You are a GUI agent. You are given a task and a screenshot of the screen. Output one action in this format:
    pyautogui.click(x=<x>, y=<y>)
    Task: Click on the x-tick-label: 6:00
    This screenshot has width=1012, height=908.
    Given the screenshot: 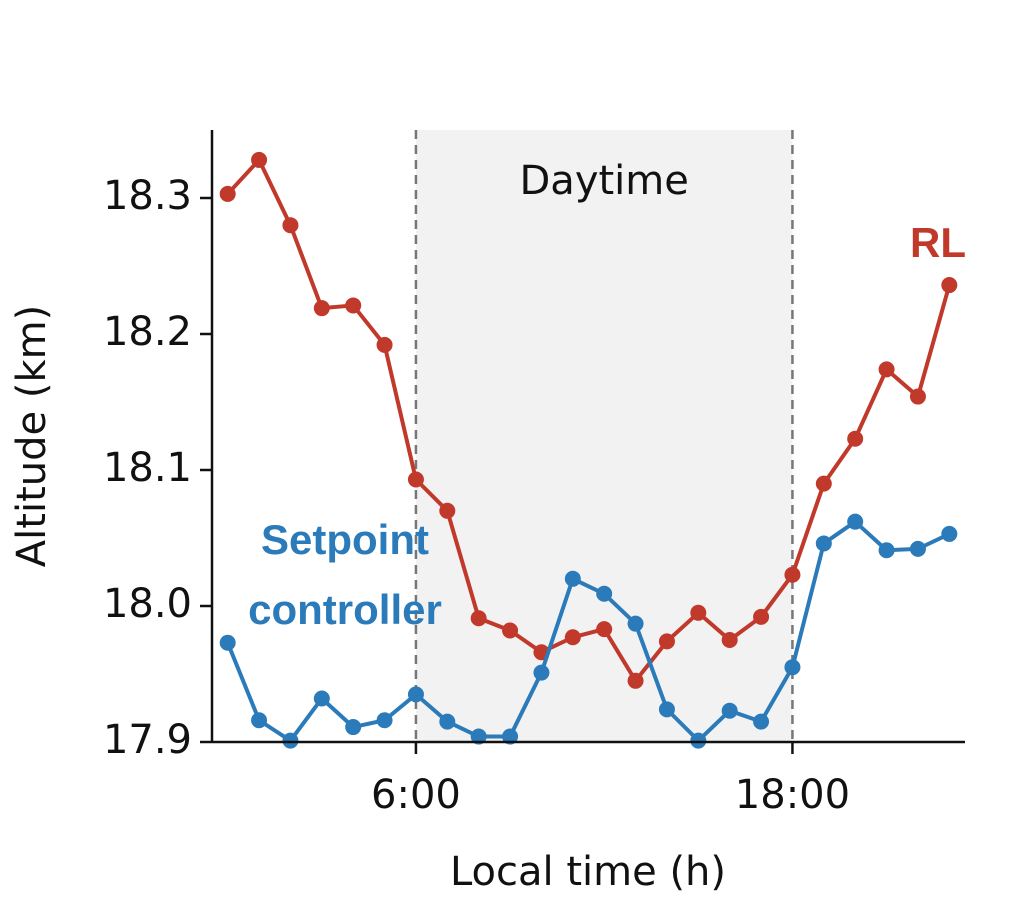 What is the action you would take?
    pyautogui.click(x=416, y=795)
    